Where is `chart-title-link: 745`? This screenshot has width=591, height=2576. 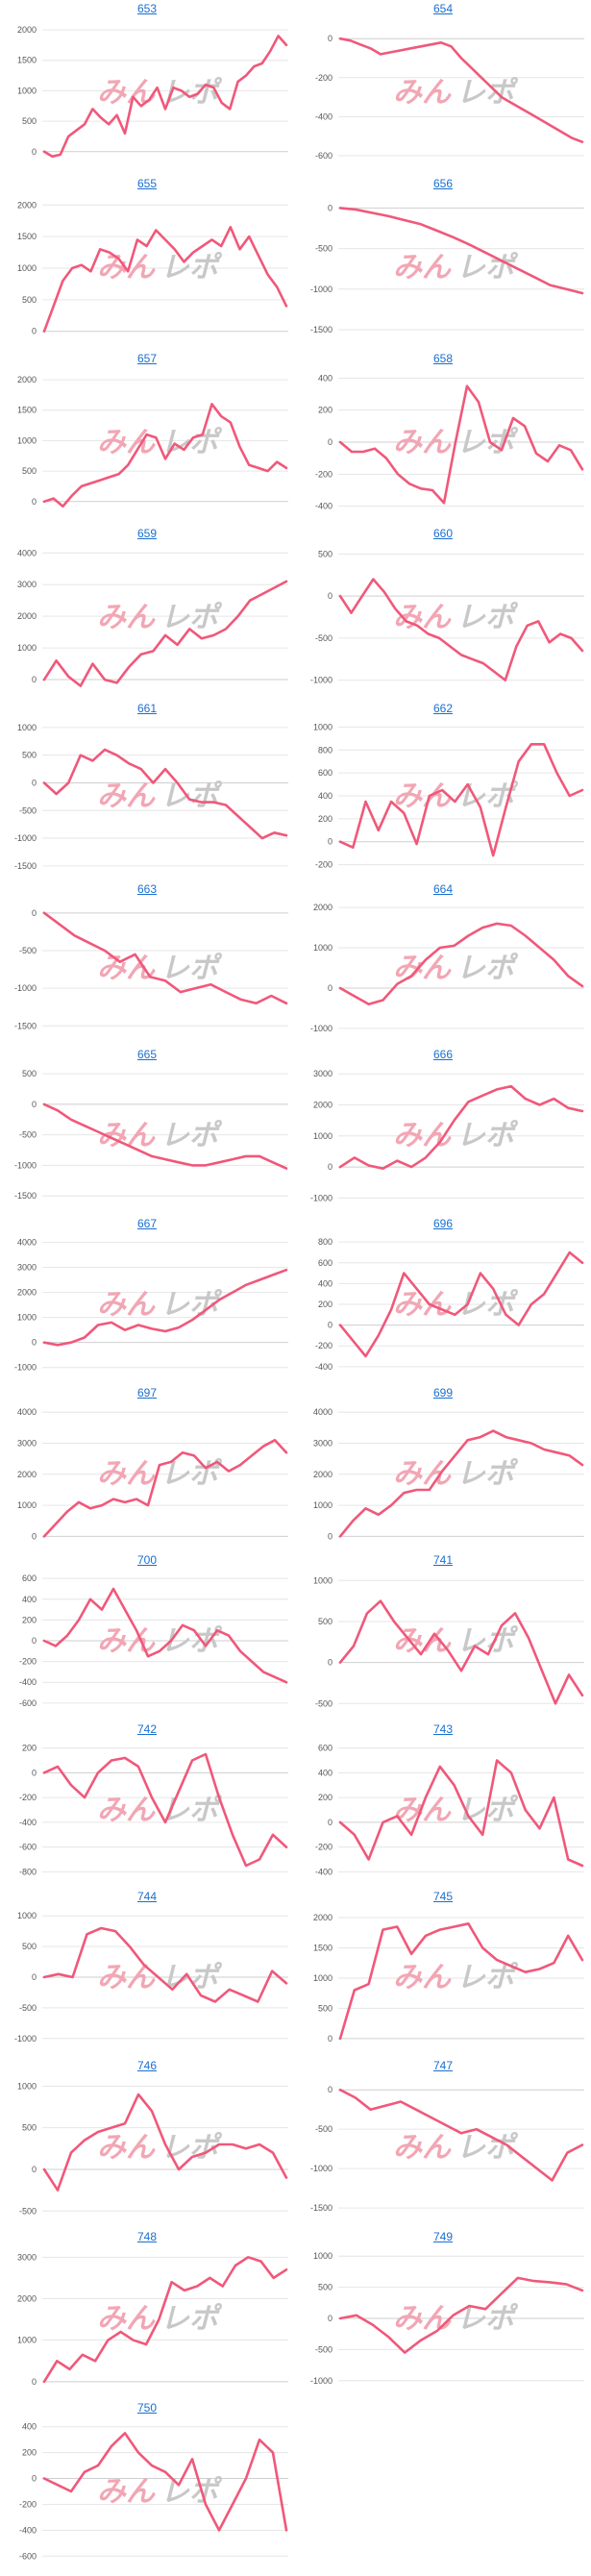 chart-title-link: 745 is located at coordinates (443, 1896).